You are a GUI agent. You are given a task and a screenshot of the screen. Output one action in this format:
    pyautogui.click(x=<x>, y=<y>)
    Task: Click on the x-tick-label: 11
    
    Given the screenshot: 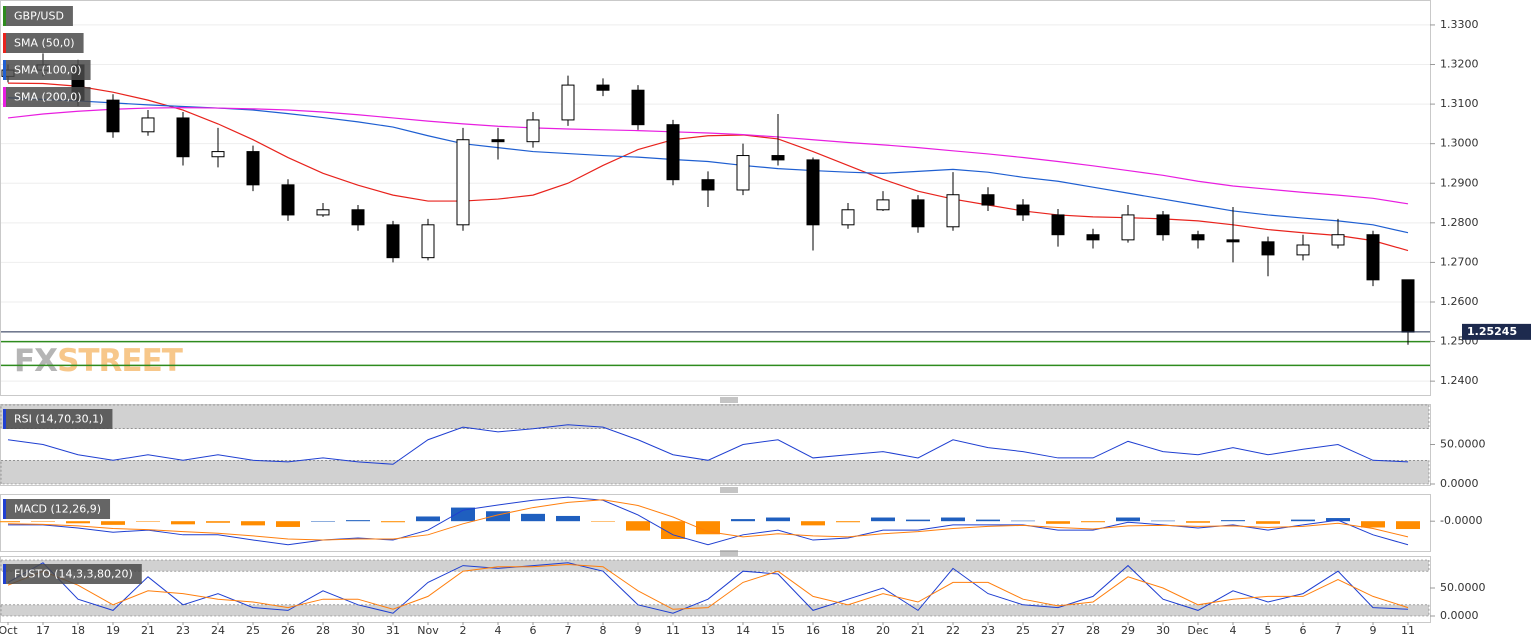 What is the action you would take?
    pyautogui.click(x=1408, y=630)
    